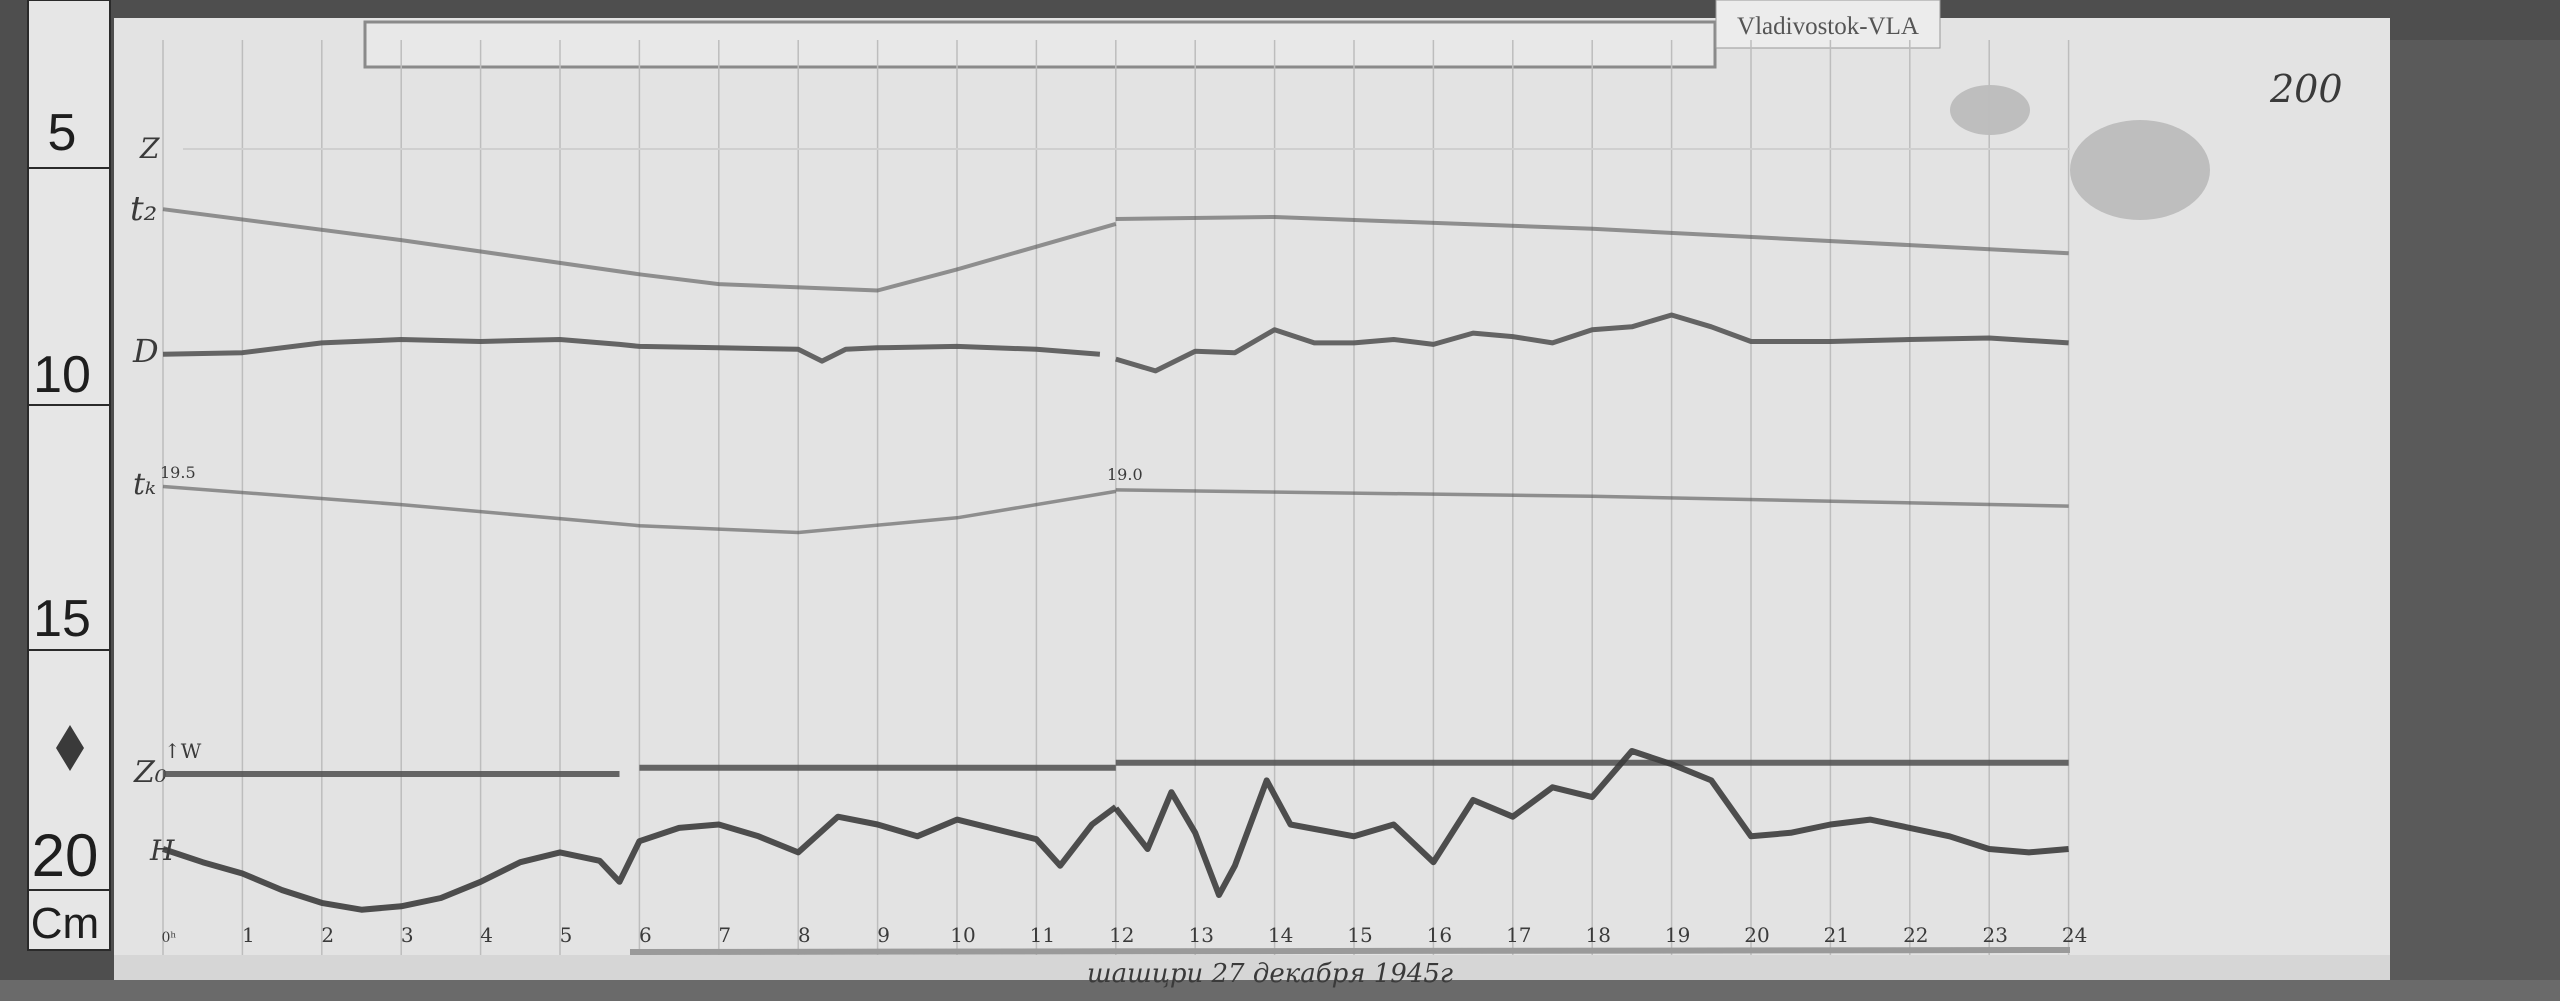 This screenshot has width=2560, height=1001. What do you see at coordinates (65, 855) in the screenshot?
I see `ruler-mark-20: 20` at bounding box center [65, 855].